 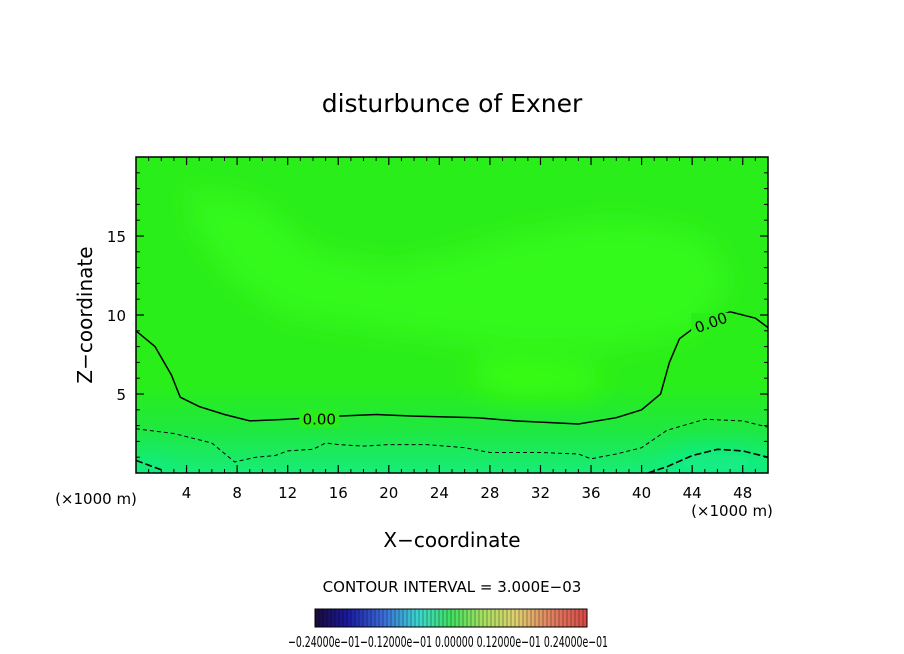 I want to click on x-unit-left-label: (×1000 m), so click(x=96, y=499).